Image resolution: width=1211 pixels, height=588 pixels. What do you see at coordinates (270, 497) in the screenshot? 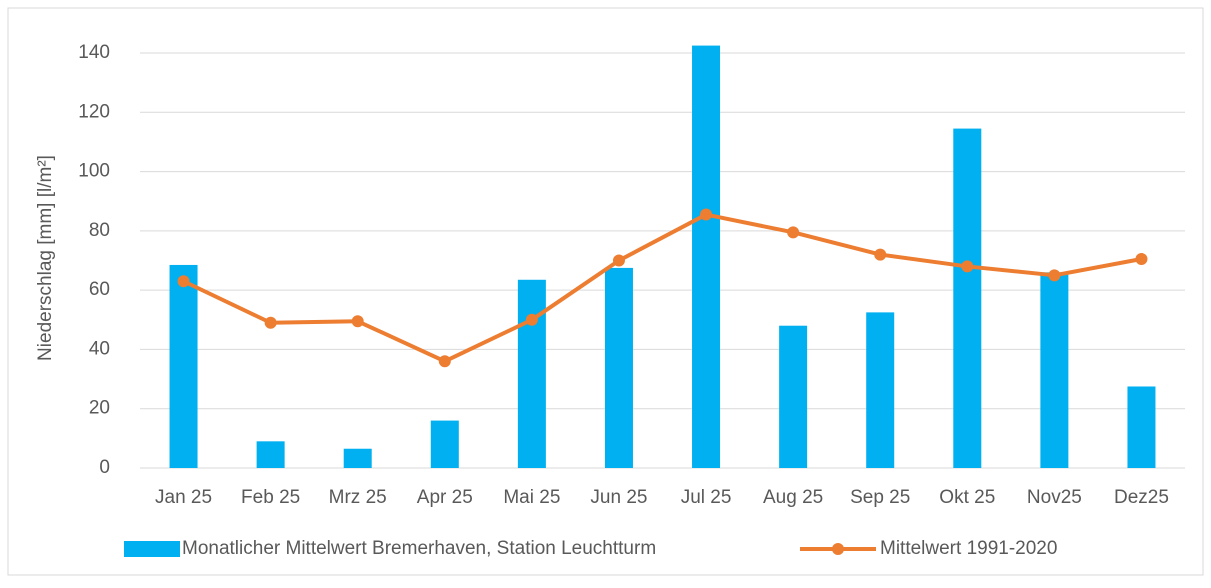
I see `x-tick-label: Feb 25` at bounding box center [270, 497].